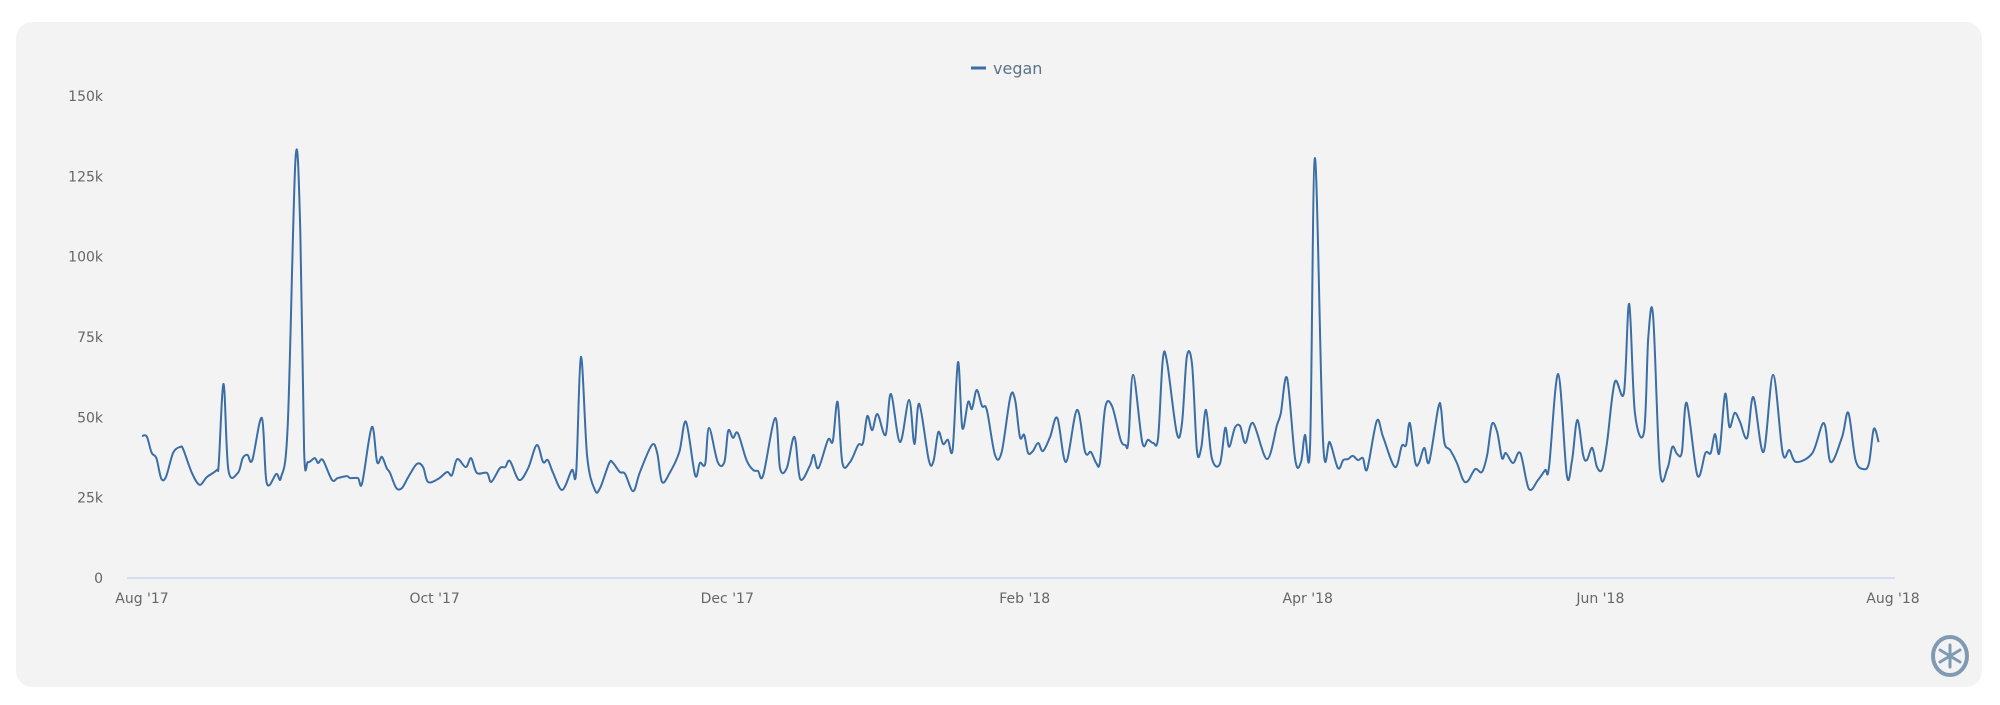 This screenshot has width=2000, height=705. I want to click on y-tick-label: 125k, so click(86, 177).